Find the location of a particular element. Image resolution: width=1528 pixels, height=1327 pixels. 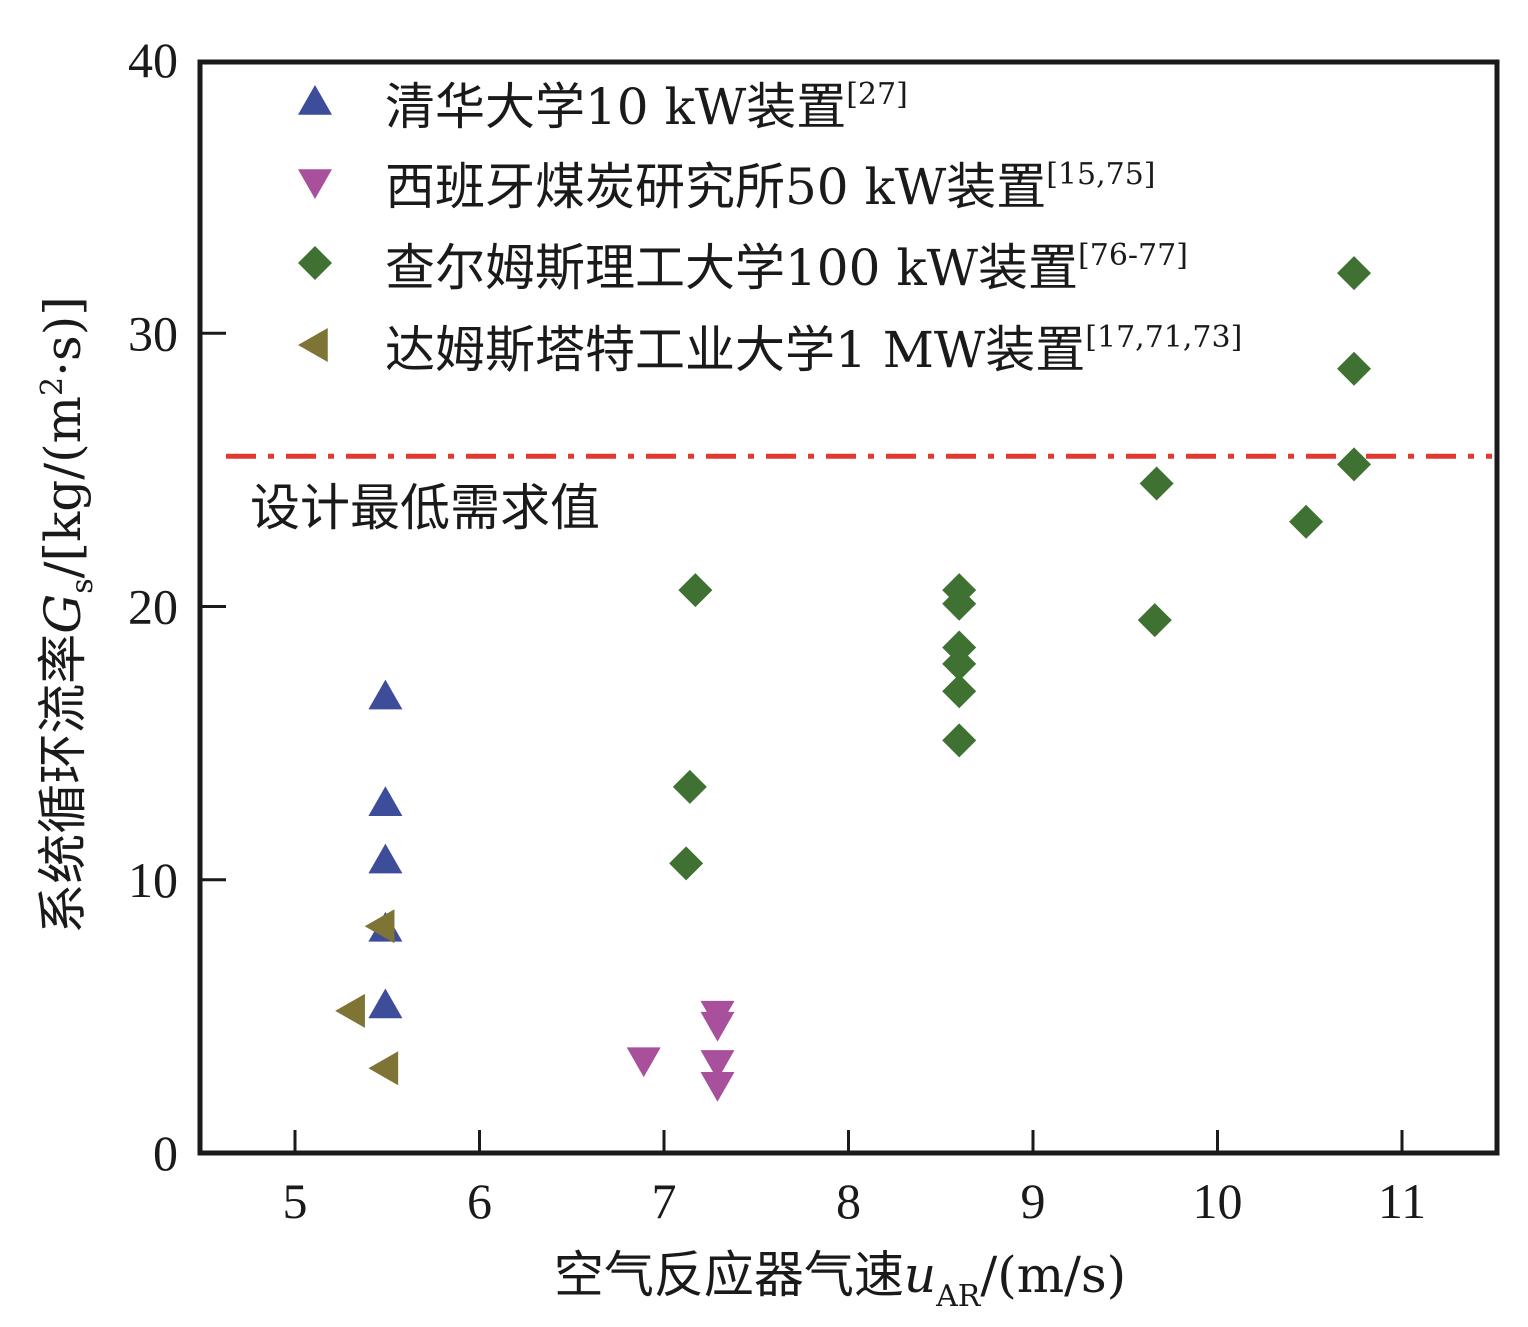

legend-entry-label: 查尔姆斯理工大学100 kW装置[76-77] is located at coordinates (786, 267).